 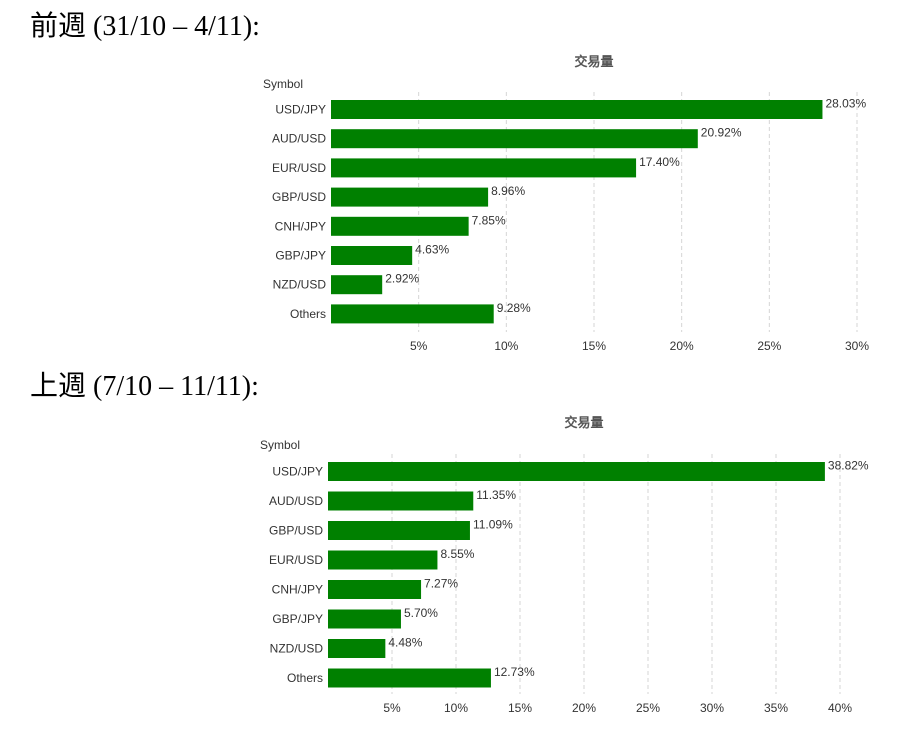 What do you see at coordinates (769, 346) in the screenshot?
I see `chart1-x-tick-label: 25%` at bounding box center [769, 346].